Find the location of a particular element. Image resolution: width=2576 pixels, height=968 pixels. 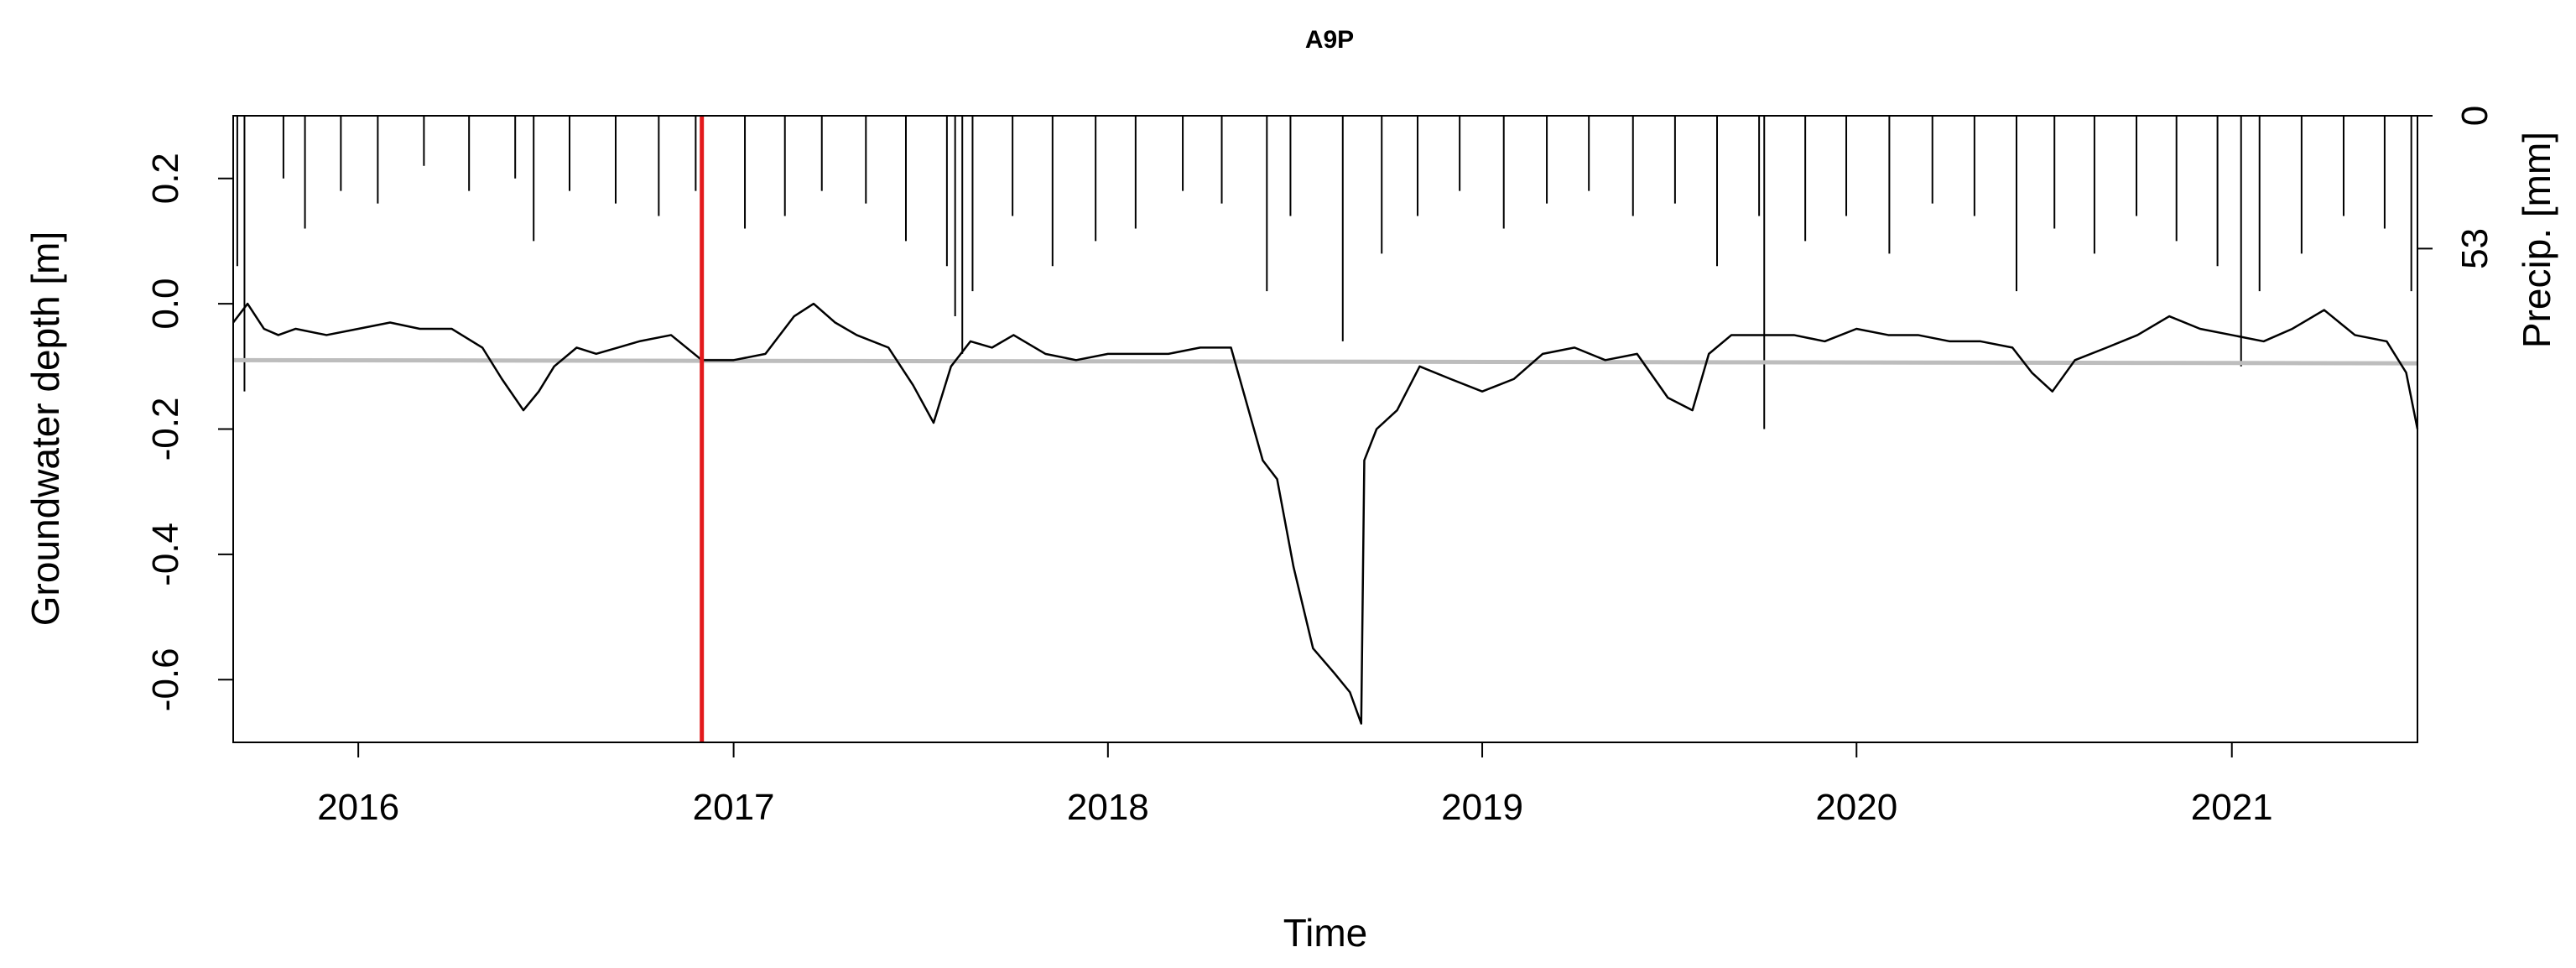

x-tick-label: 2018 is located at coordinates (1108, 807).